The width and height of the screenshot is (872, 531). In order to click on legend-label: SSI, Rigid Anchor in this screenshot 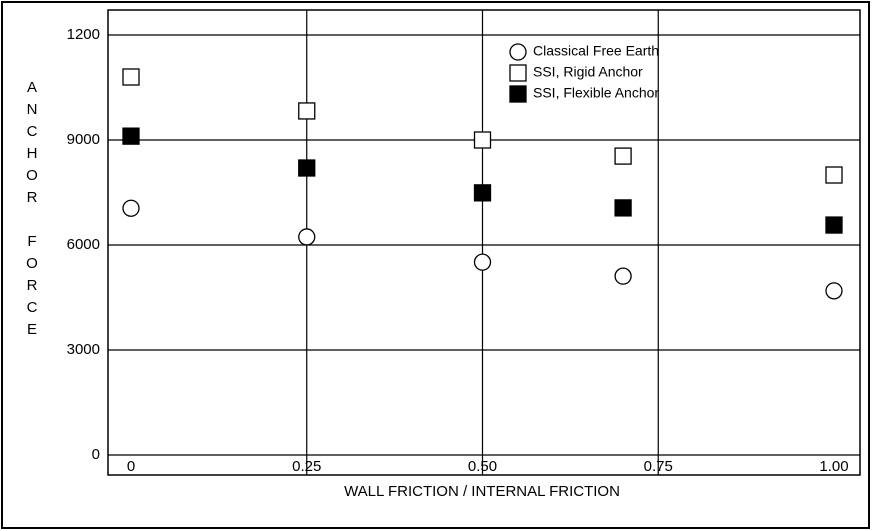, I will do `click(588, 72)`.